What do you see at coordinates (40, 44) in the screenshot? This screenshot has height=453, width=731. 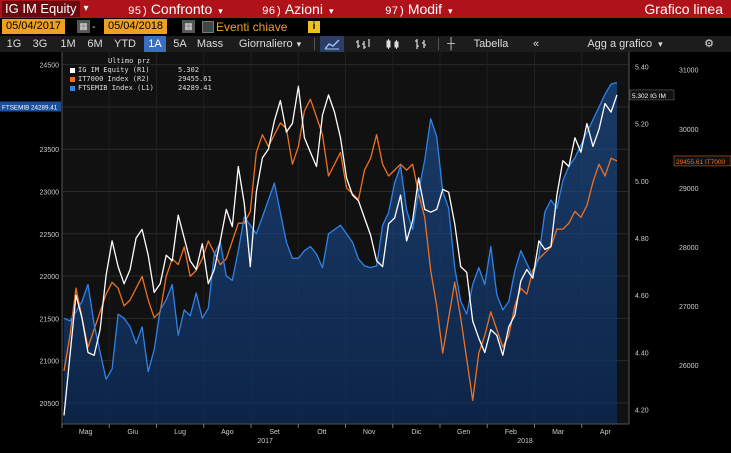 I see `period-button: 3G` at bounding box center [40, 44].